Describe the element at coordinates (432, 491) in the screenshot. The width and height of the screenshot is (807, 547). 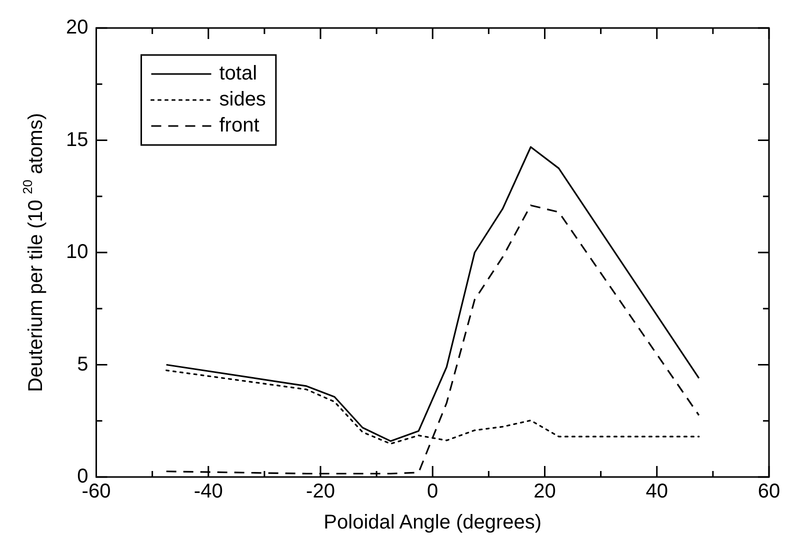
I see `x-tick-label: 0` at that location.